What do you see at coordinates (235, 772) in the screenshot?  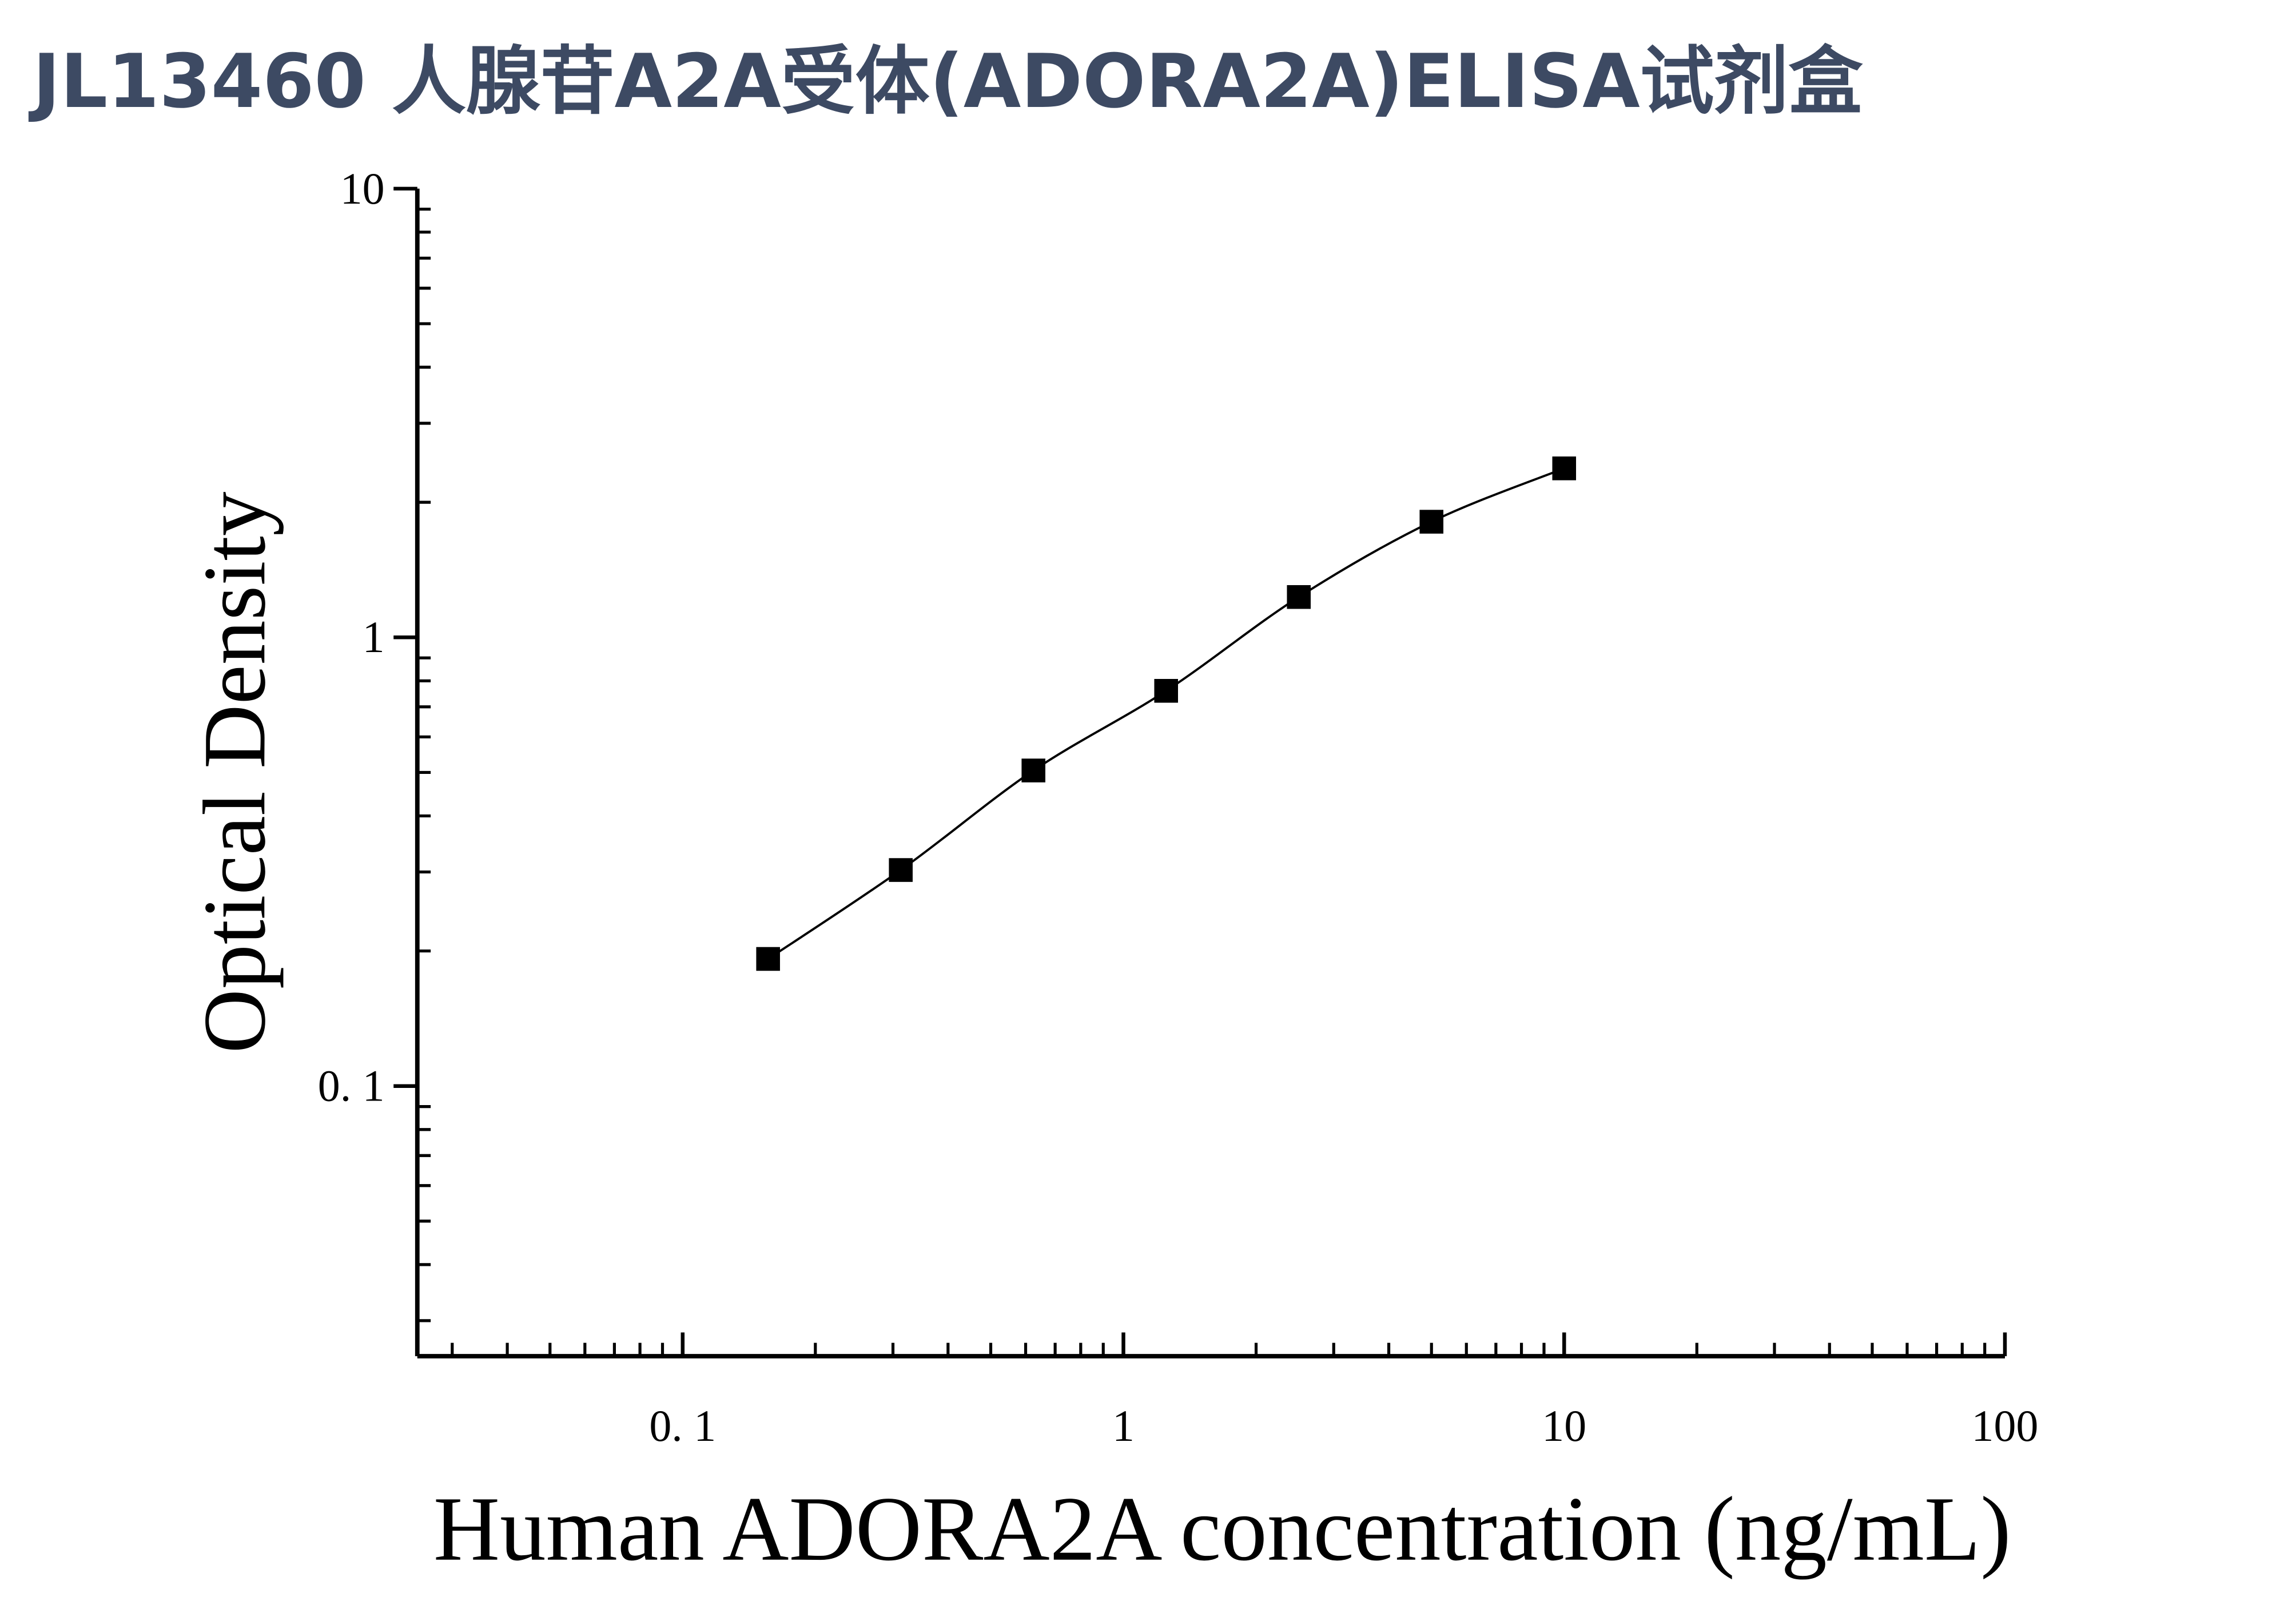 I see `y-axis-label: Optical Density` at bounding box center [235, 772].